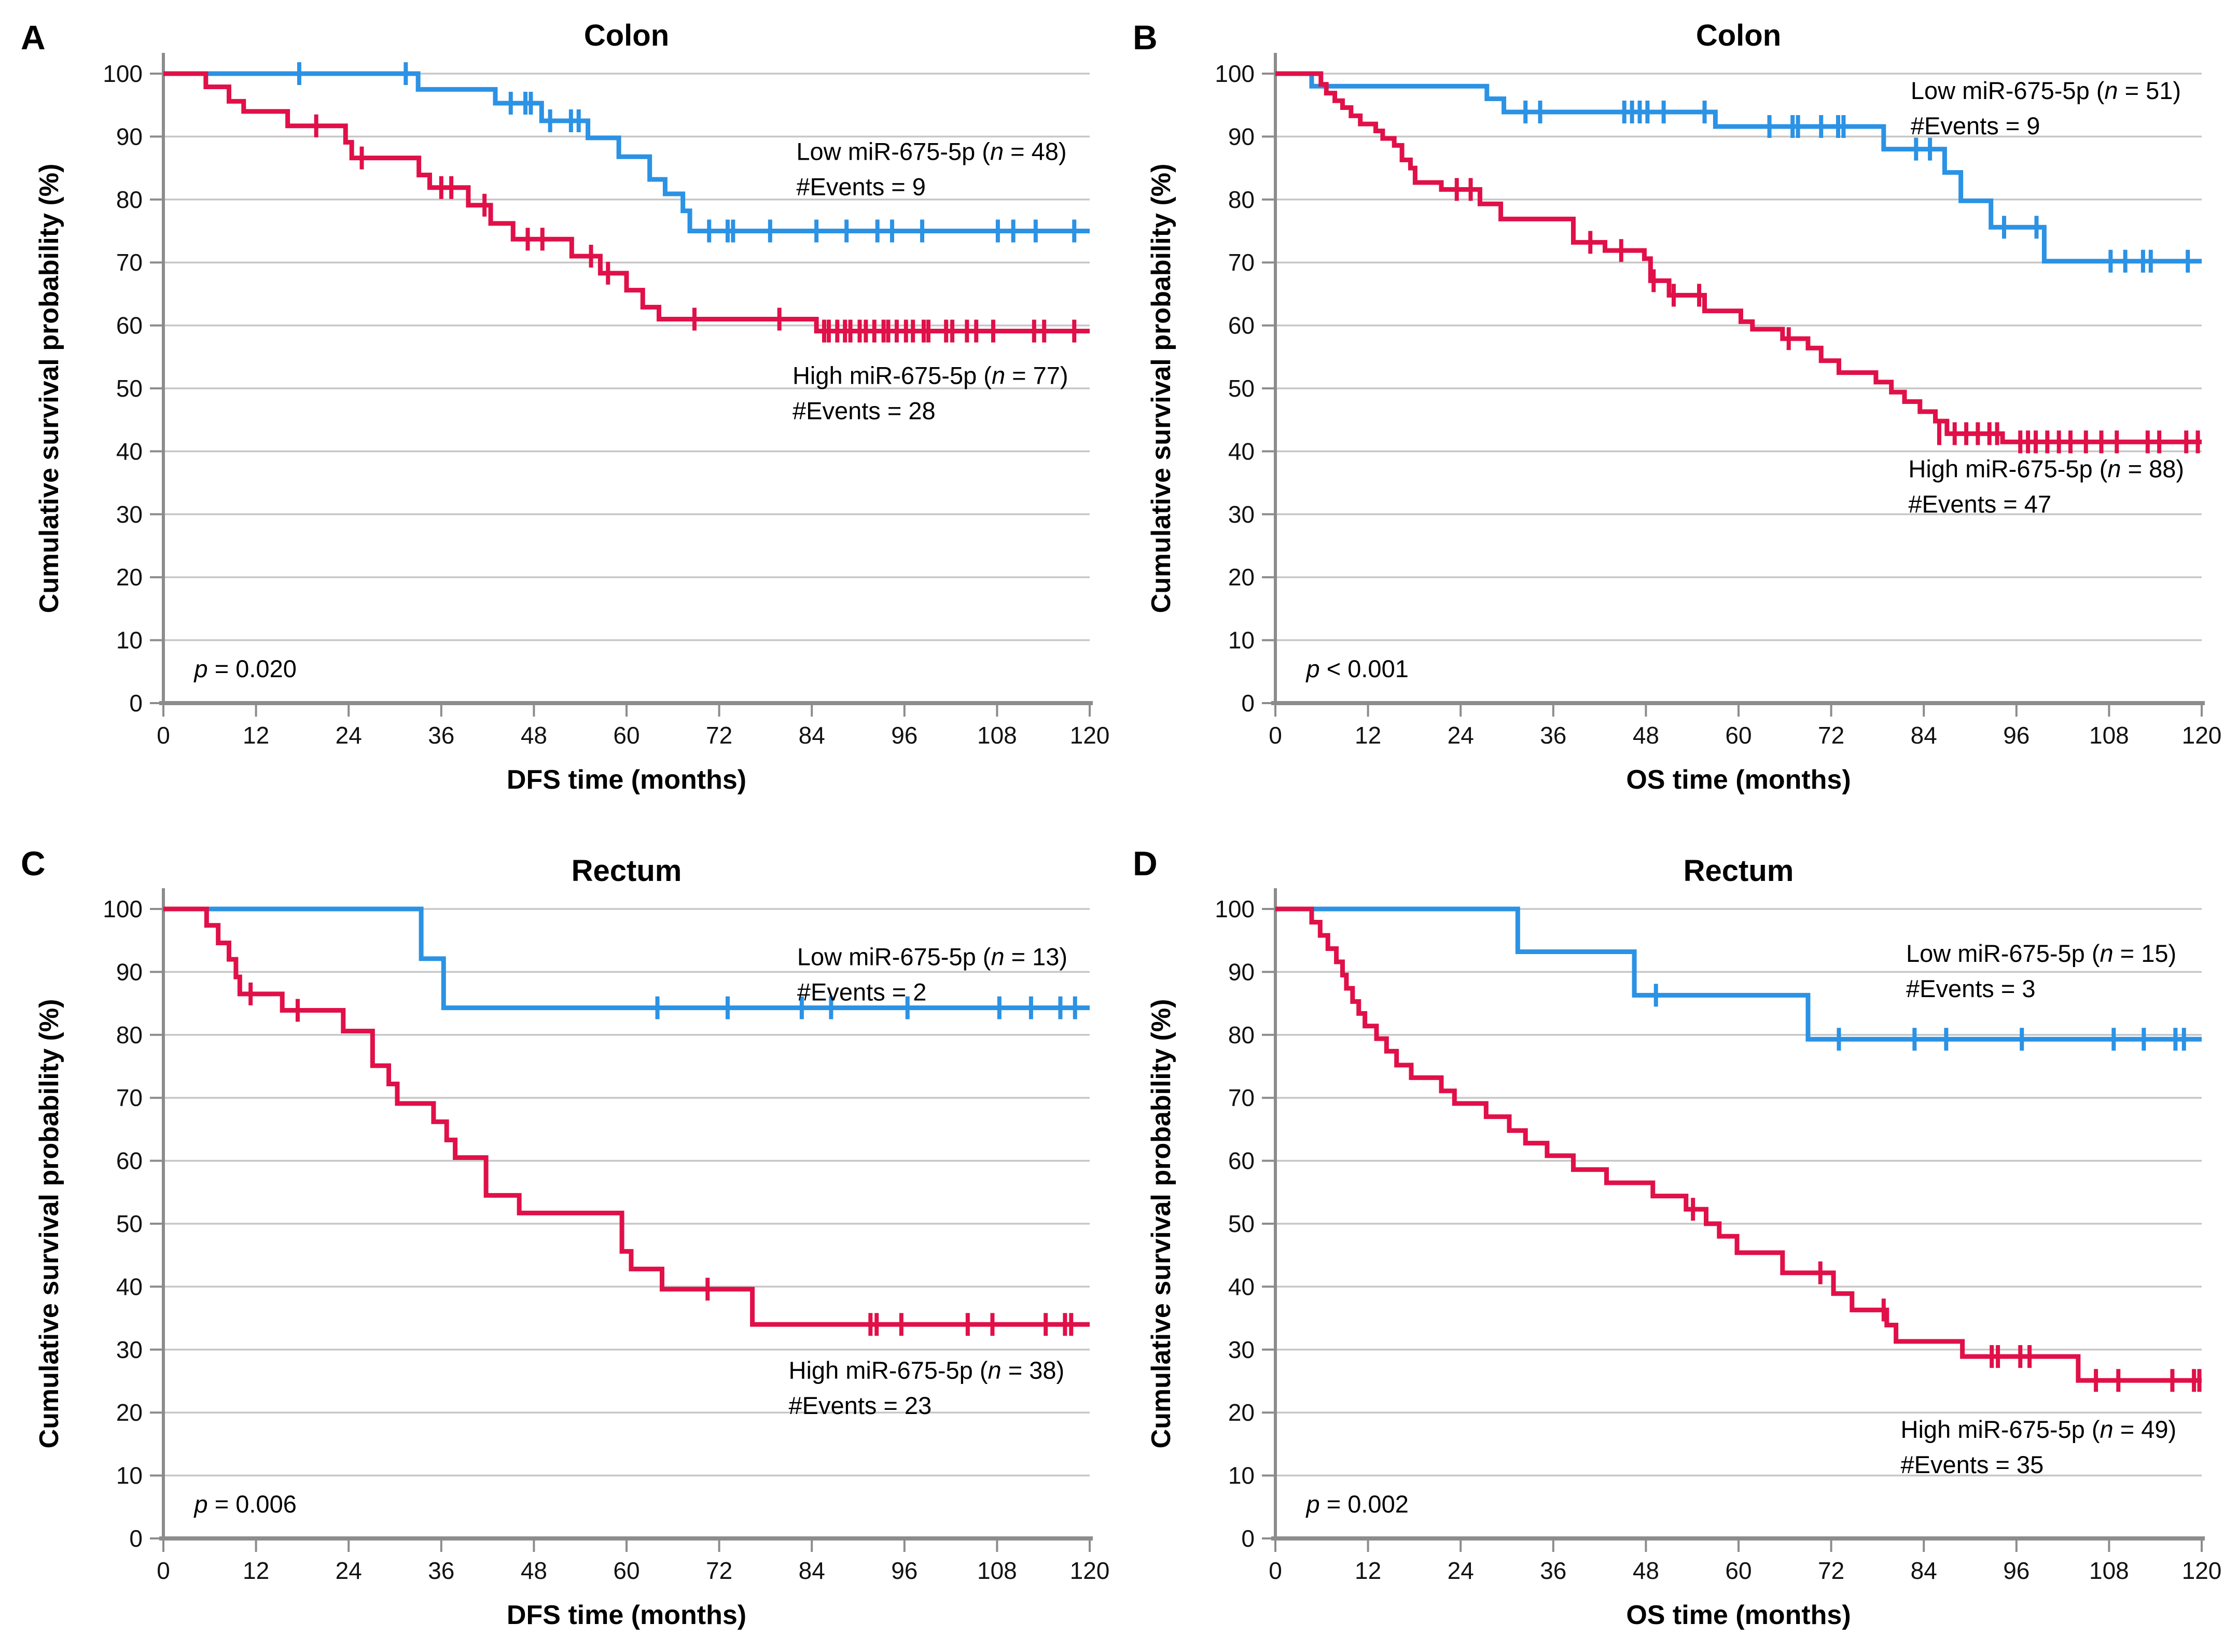 The height and width of the screenshot is (1652, 2224). I want to click on series-events-label: #Events = 28, so click(864, 411).